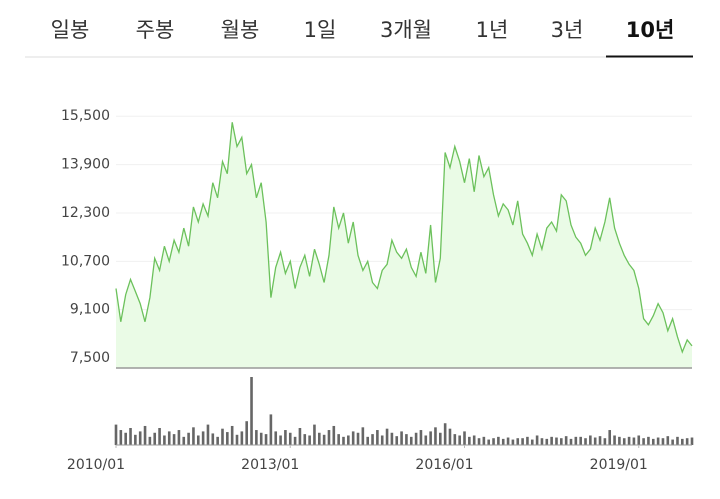 This screenshot has height=499, width=720. Describe the element at coordinates (85, 165) in the screenshot. I see `y-tick-label: 13,900` at that location.